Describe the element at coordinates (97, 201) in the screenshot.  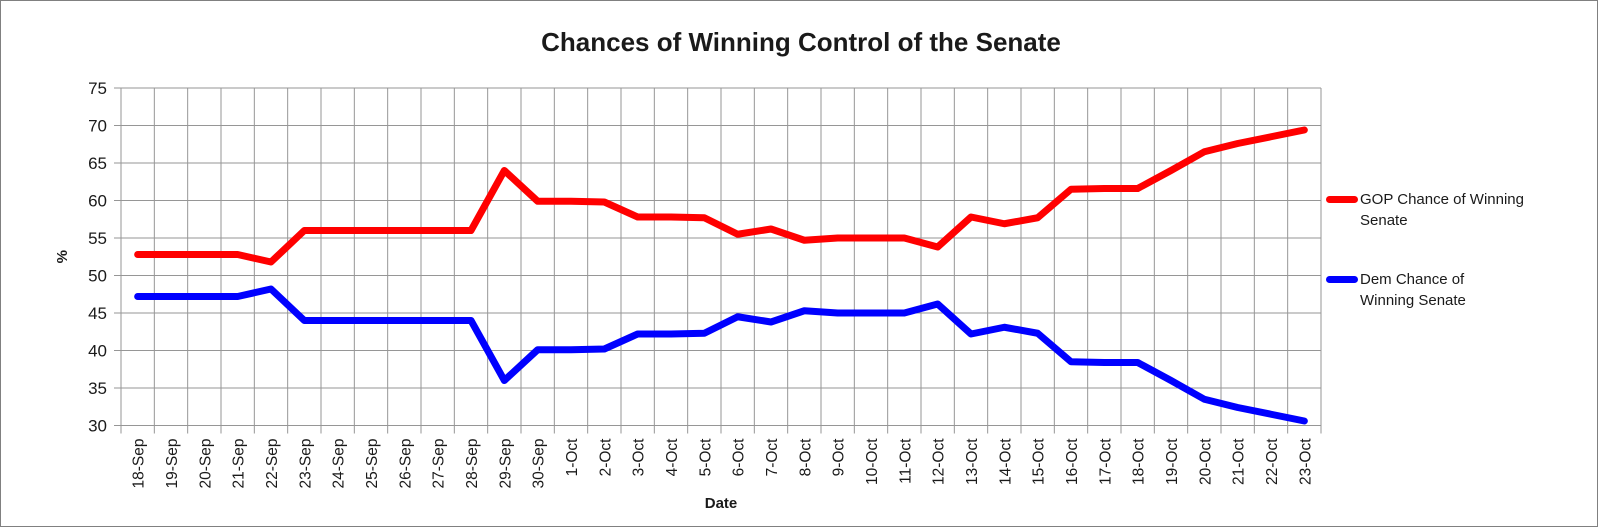
I see `y-tick-label: 60` at that location.